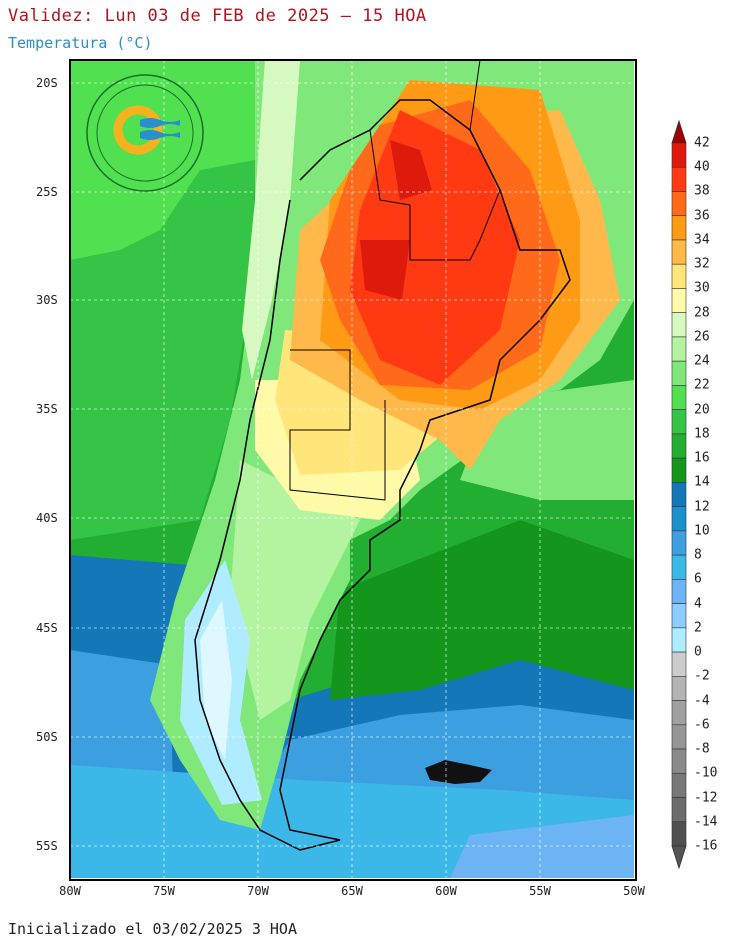 Image resolution: width=750 pixels, height=938 pixels. I want to click on colorbar-label: -8, so click(702, 749).